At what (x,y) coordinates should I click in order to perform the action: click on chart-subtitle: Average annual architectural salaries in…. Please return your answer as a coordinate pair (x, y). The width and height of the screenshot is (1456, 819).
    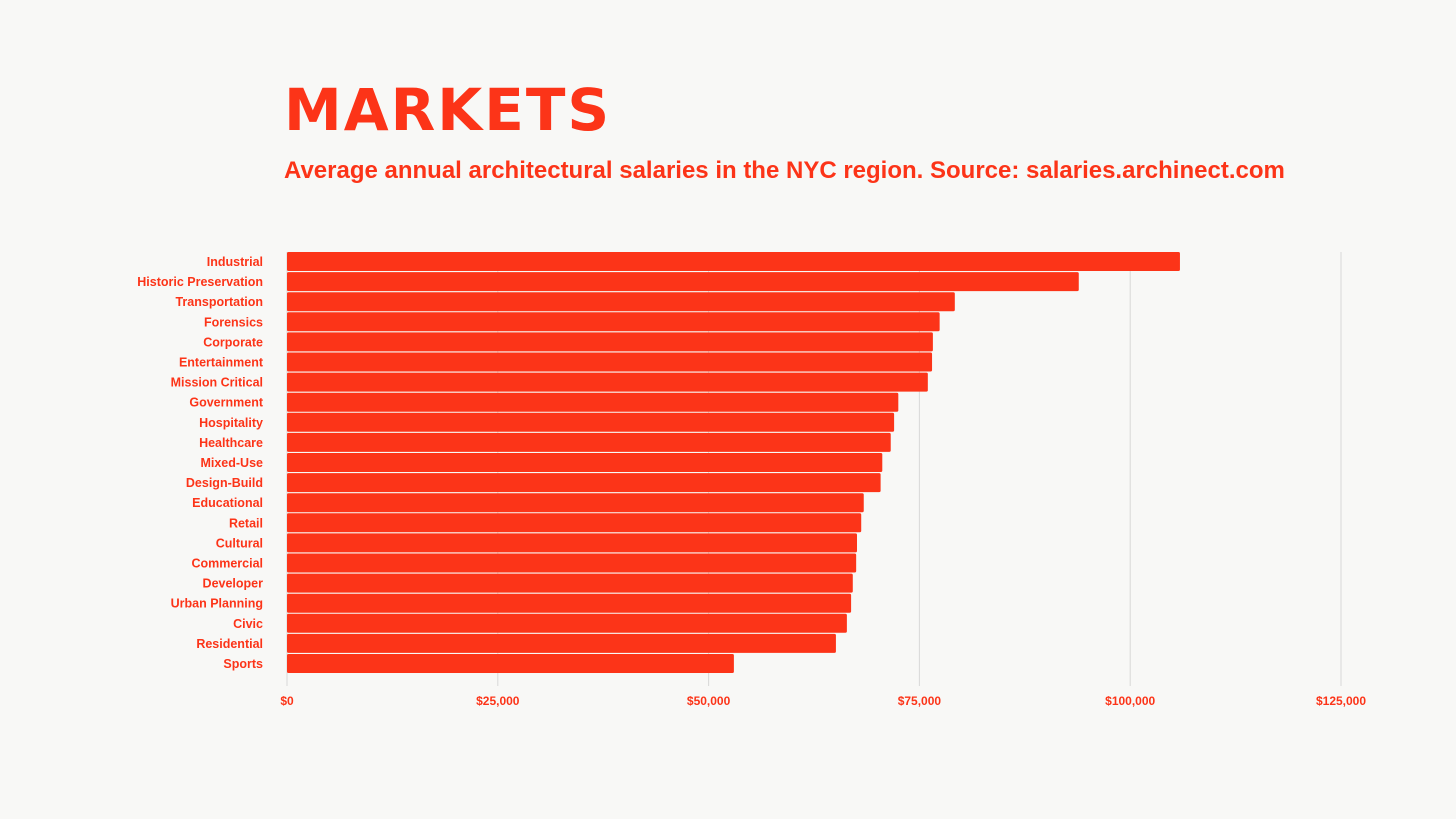
    Looking at the image, I should click on (784, 170).